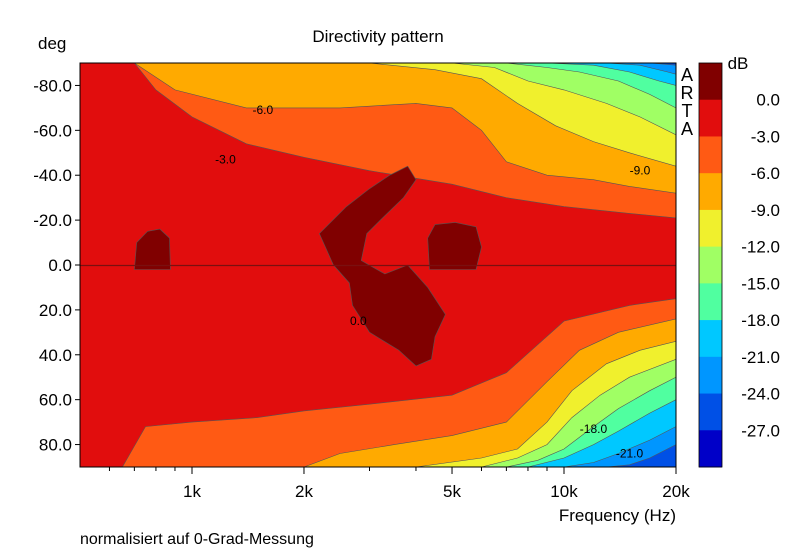 The image size is (800, 555). I want to click on contour-label: 0.0, so click(358, 321).